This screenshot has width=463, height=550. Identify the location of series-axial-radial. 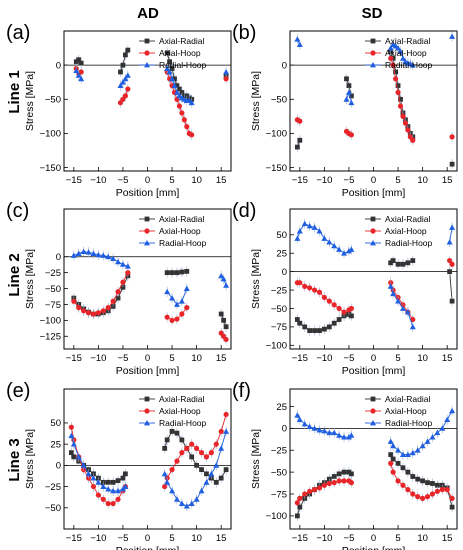
(151, 75).